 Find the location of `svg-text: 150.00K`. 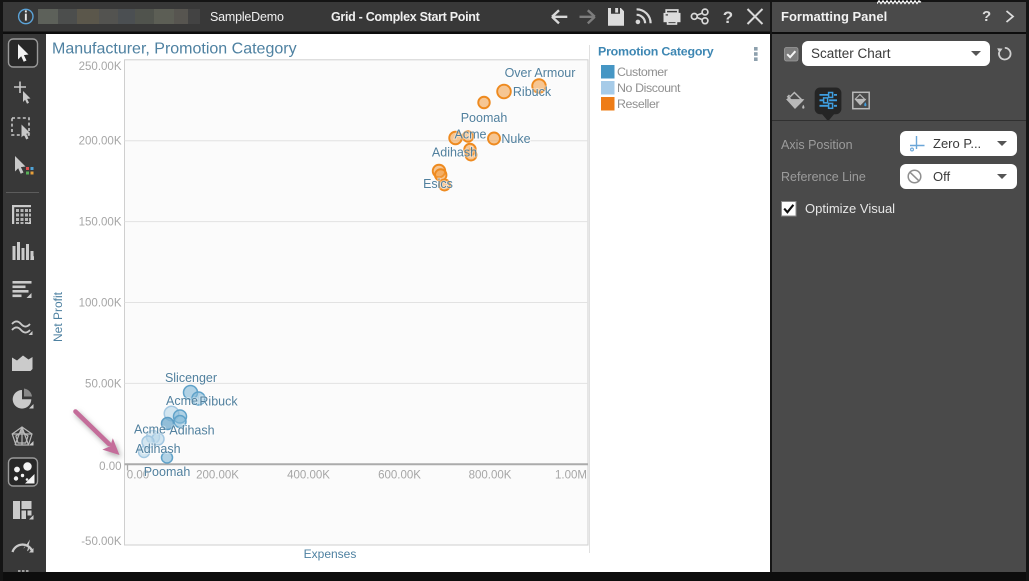

svg-text: 150.00K is located at coordinates (100, 223).